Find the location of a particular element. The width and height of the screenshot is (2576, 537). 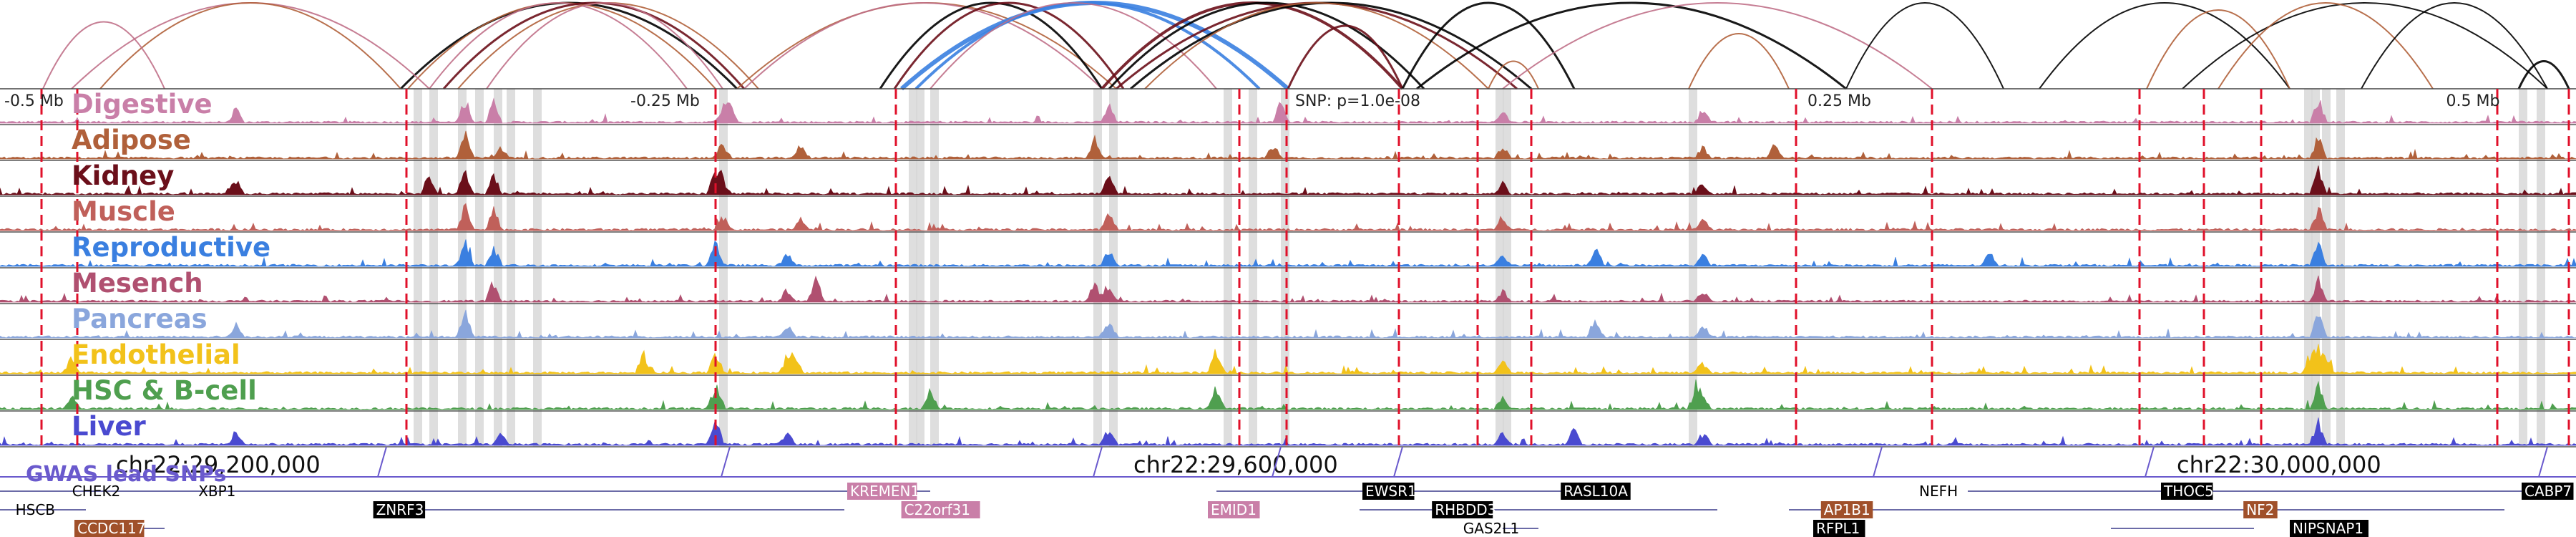

snp-pvalue-label: SNP: p=1.0e-08 is located at coordinates (1357, 101).